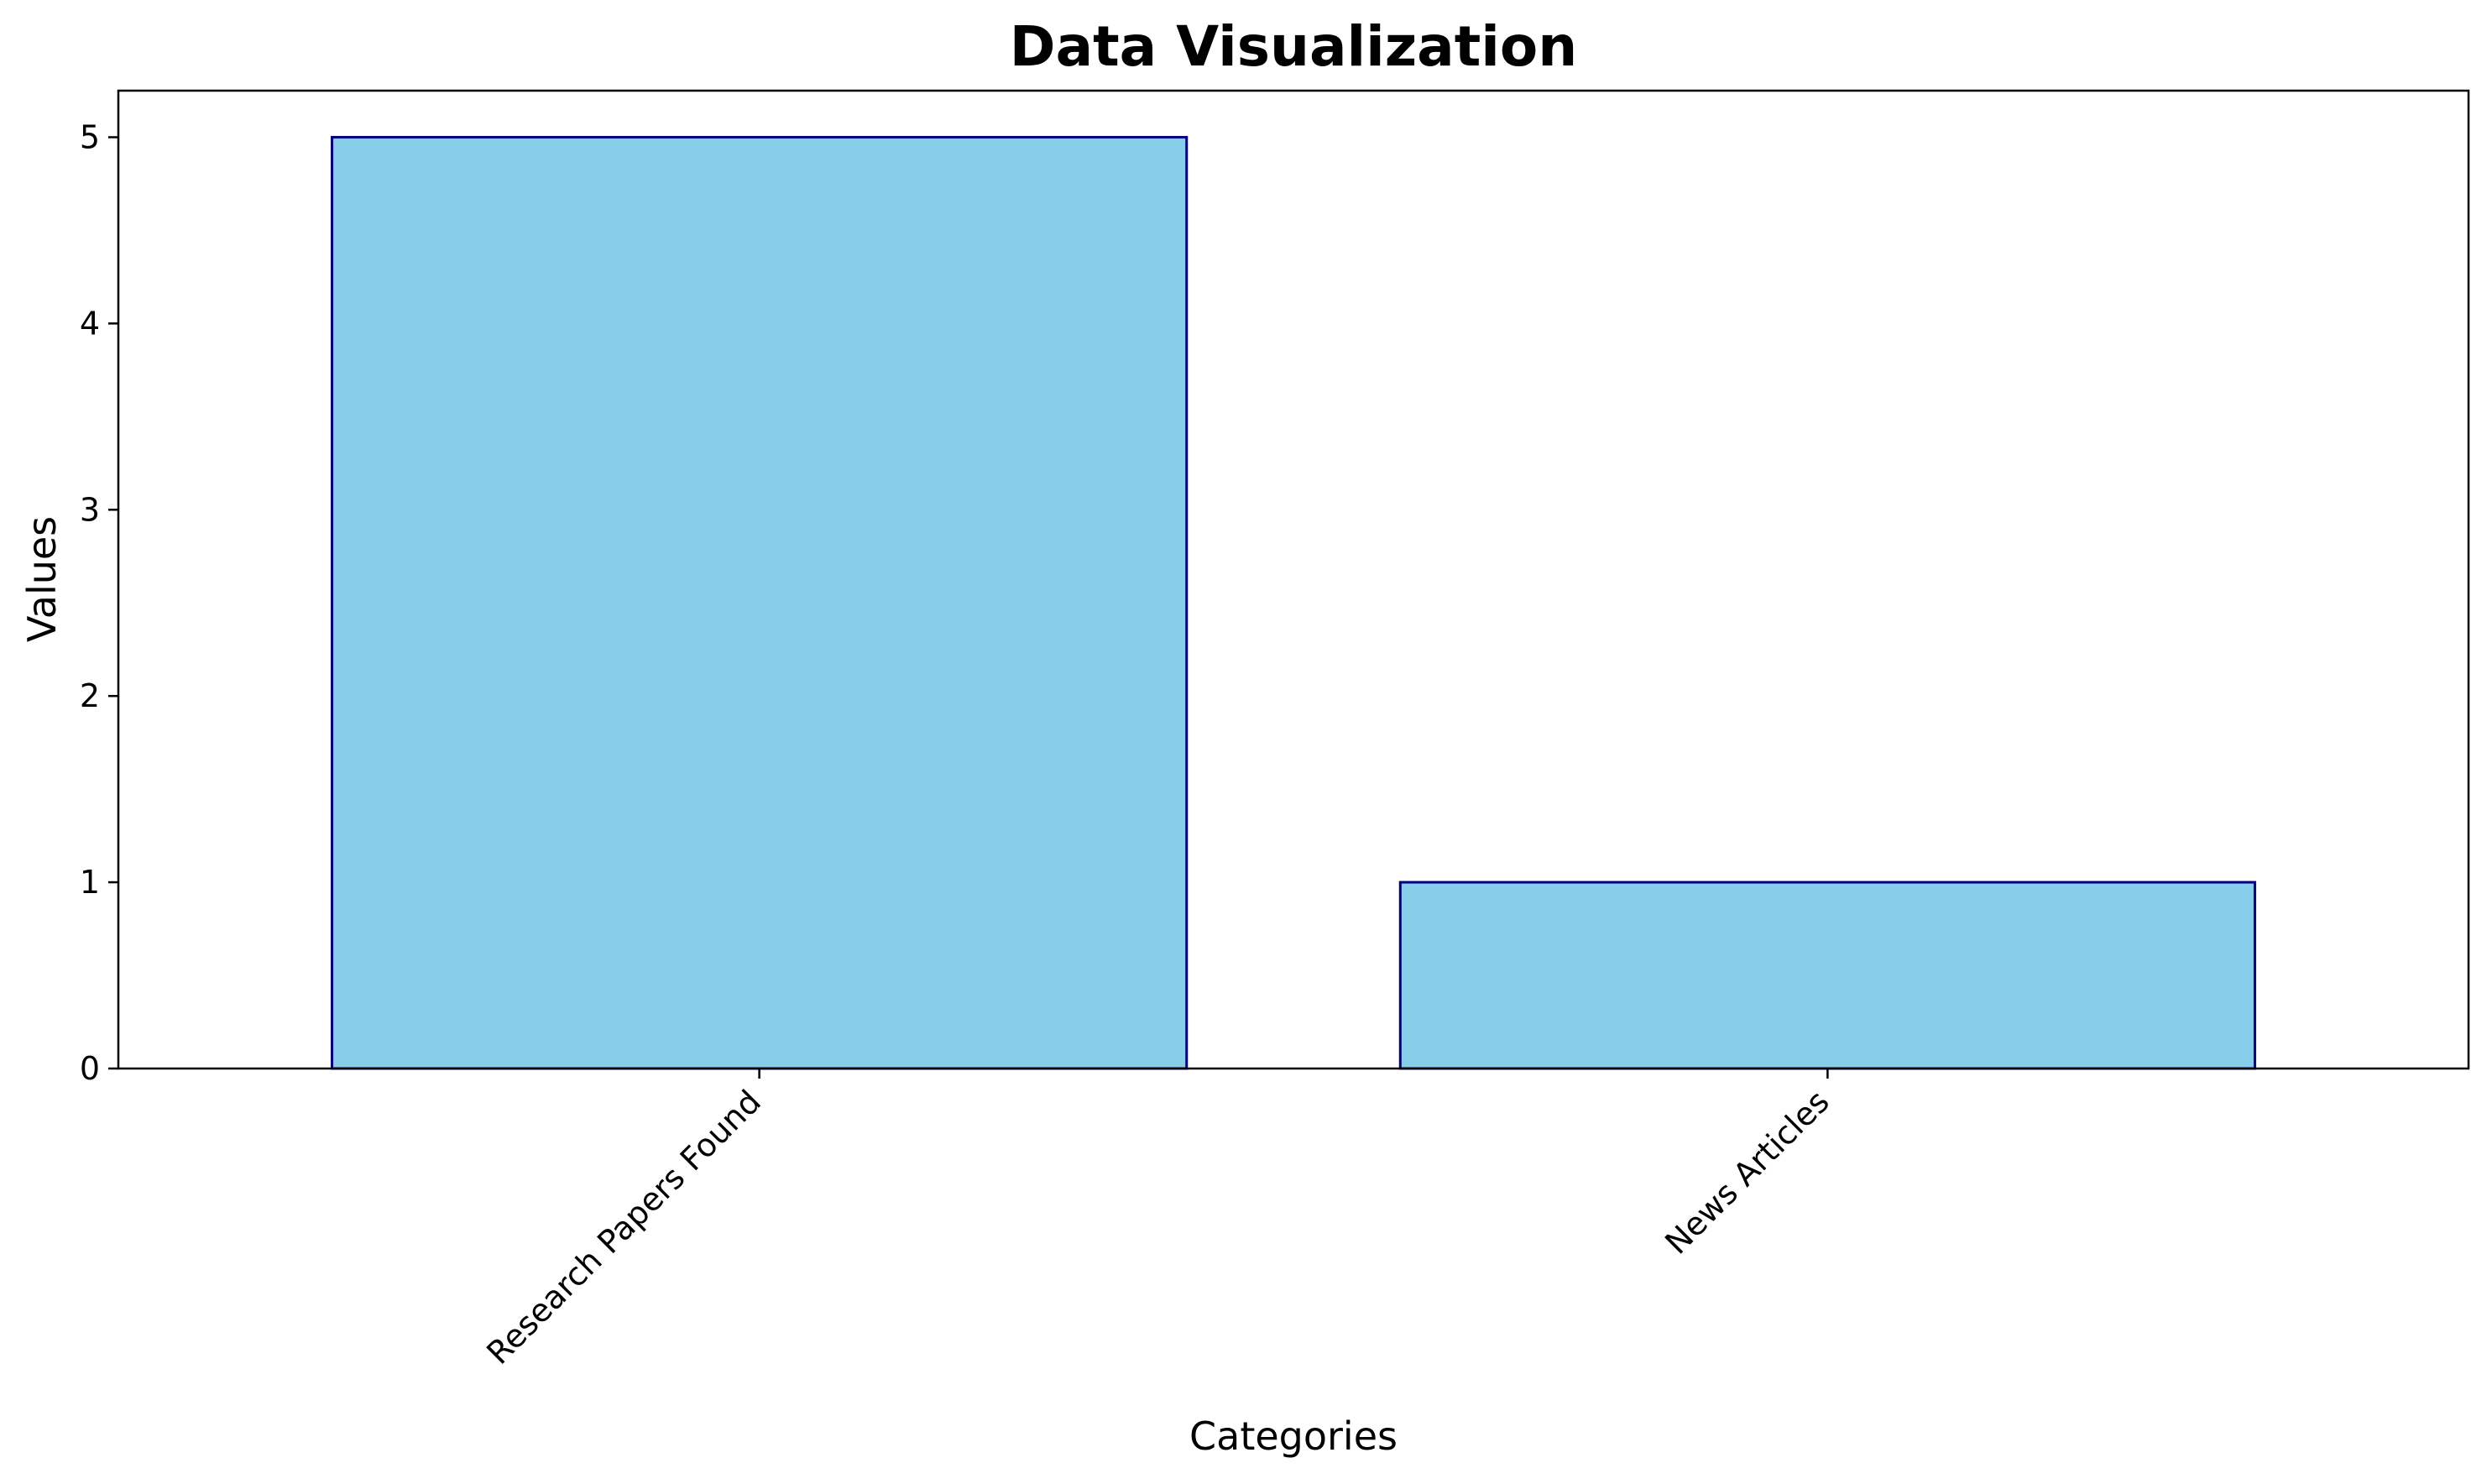 This screenshot has width=2487, height=1484. Describe the element at coordinates (90, 323) in the screenshot. I see `y-tick-label: 4` at that location.